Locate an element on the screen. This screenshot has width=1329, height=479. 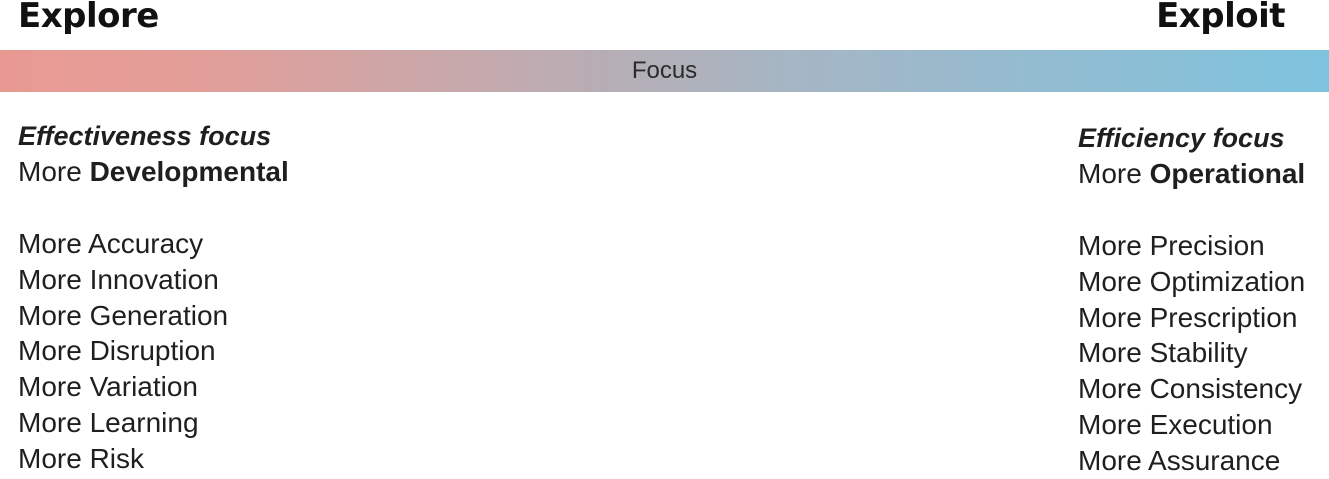
list-item: More Execution is located at coordinates (1175, 424).